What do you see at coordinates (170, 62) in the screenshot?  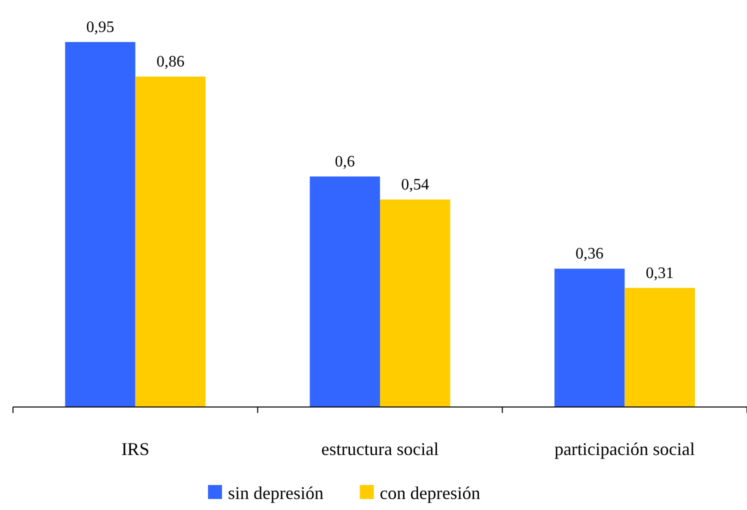 I see `data-label: 0,86` at bounding box center [170, 62].